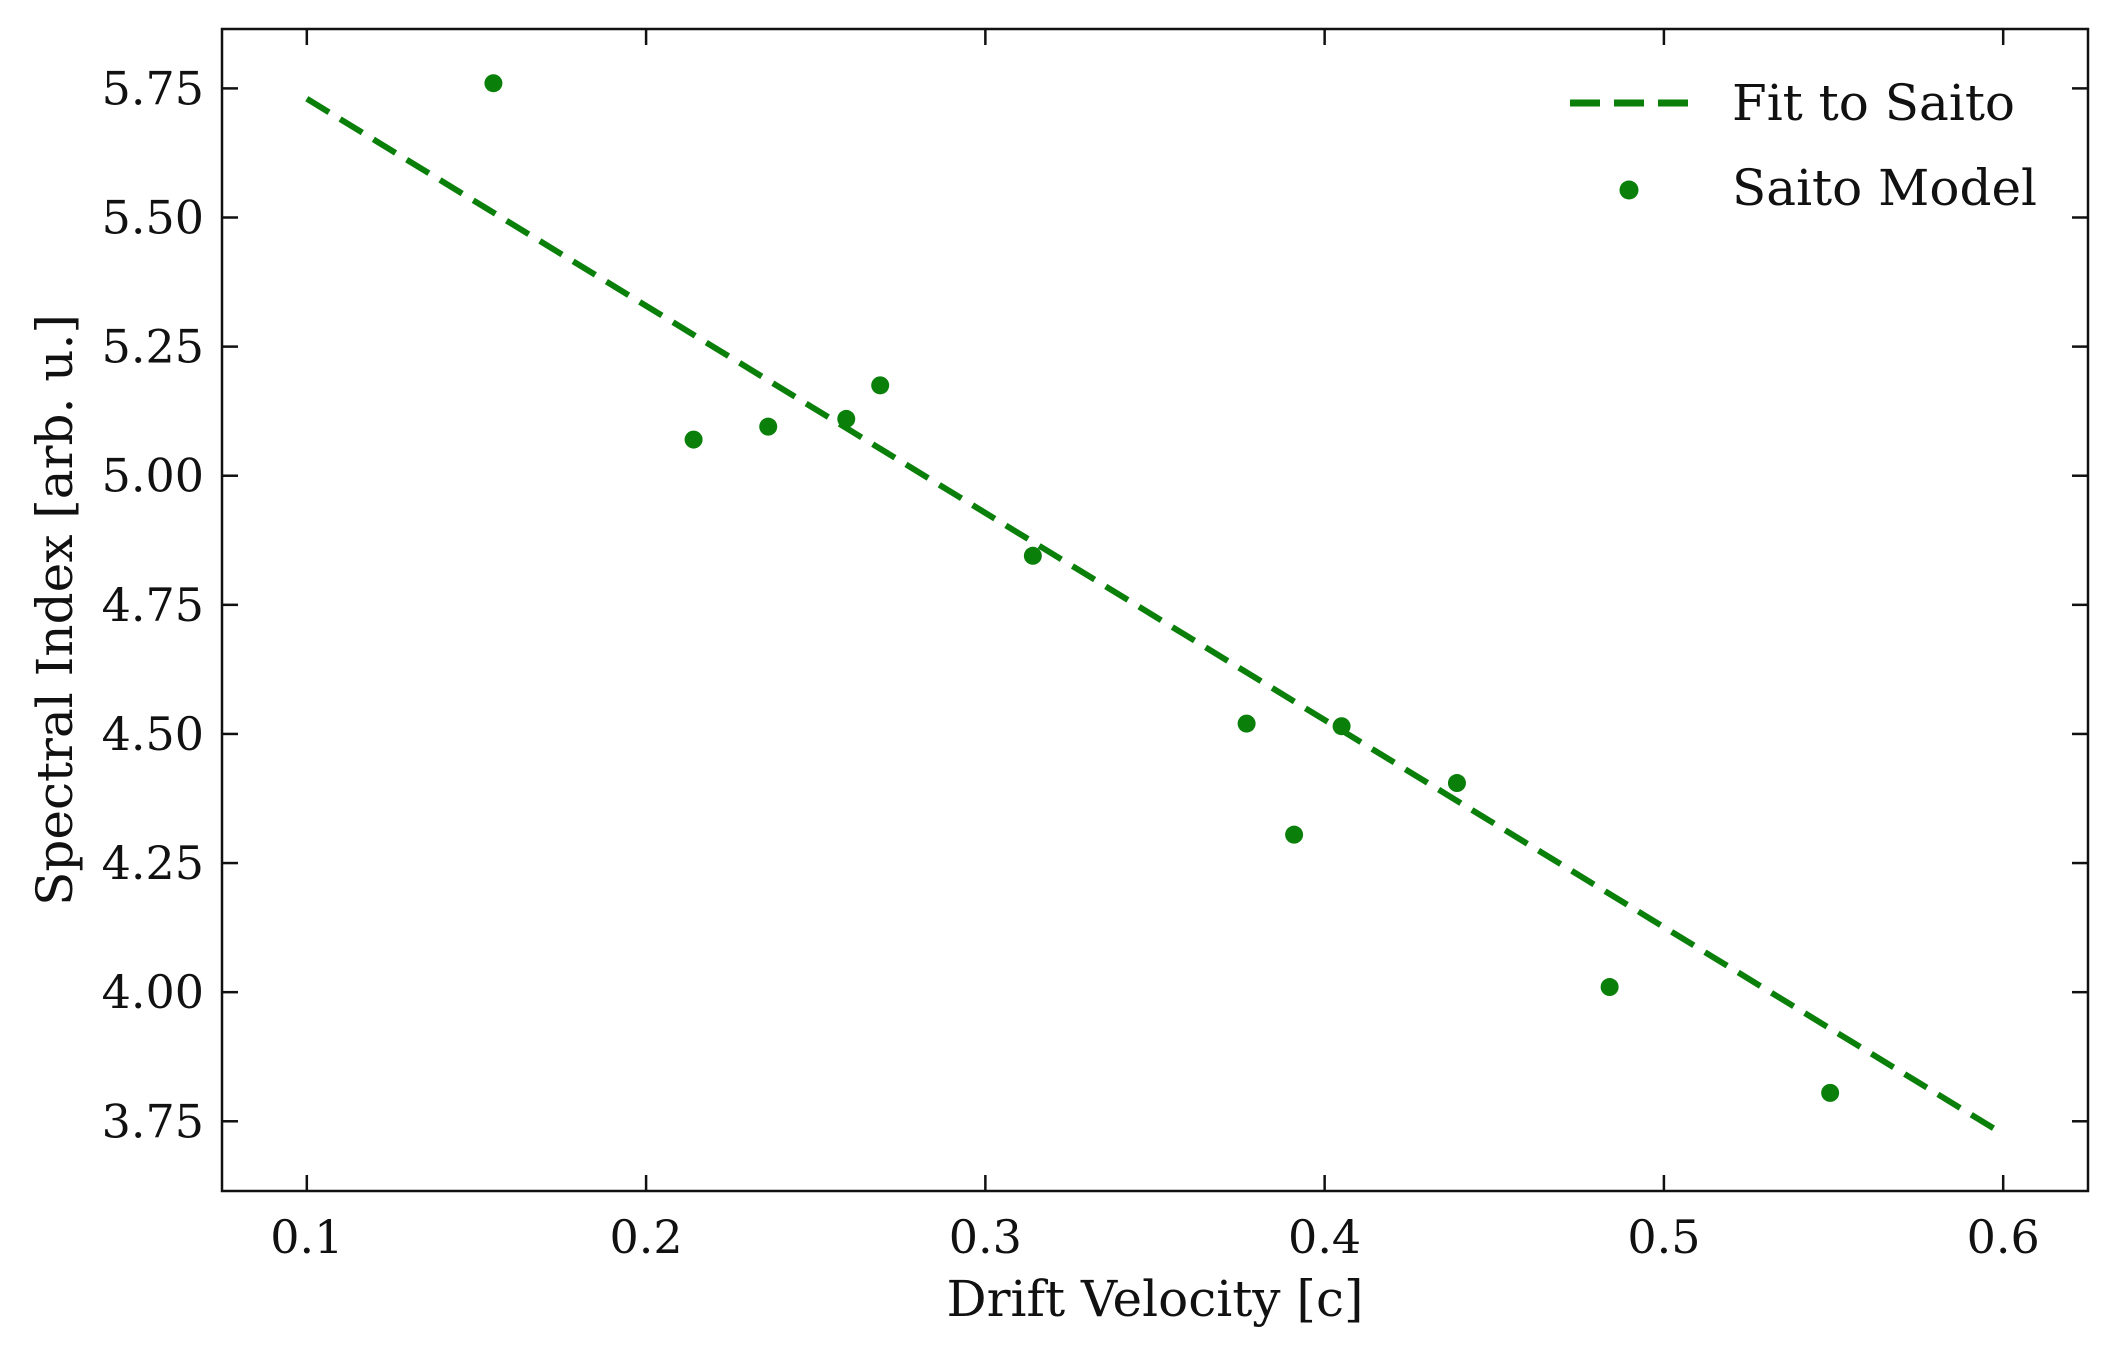 Image resolution: width=2110 pixels, height=1360 pixels. I want to click on x-tick-label: 0.1, so click(306, 1237).